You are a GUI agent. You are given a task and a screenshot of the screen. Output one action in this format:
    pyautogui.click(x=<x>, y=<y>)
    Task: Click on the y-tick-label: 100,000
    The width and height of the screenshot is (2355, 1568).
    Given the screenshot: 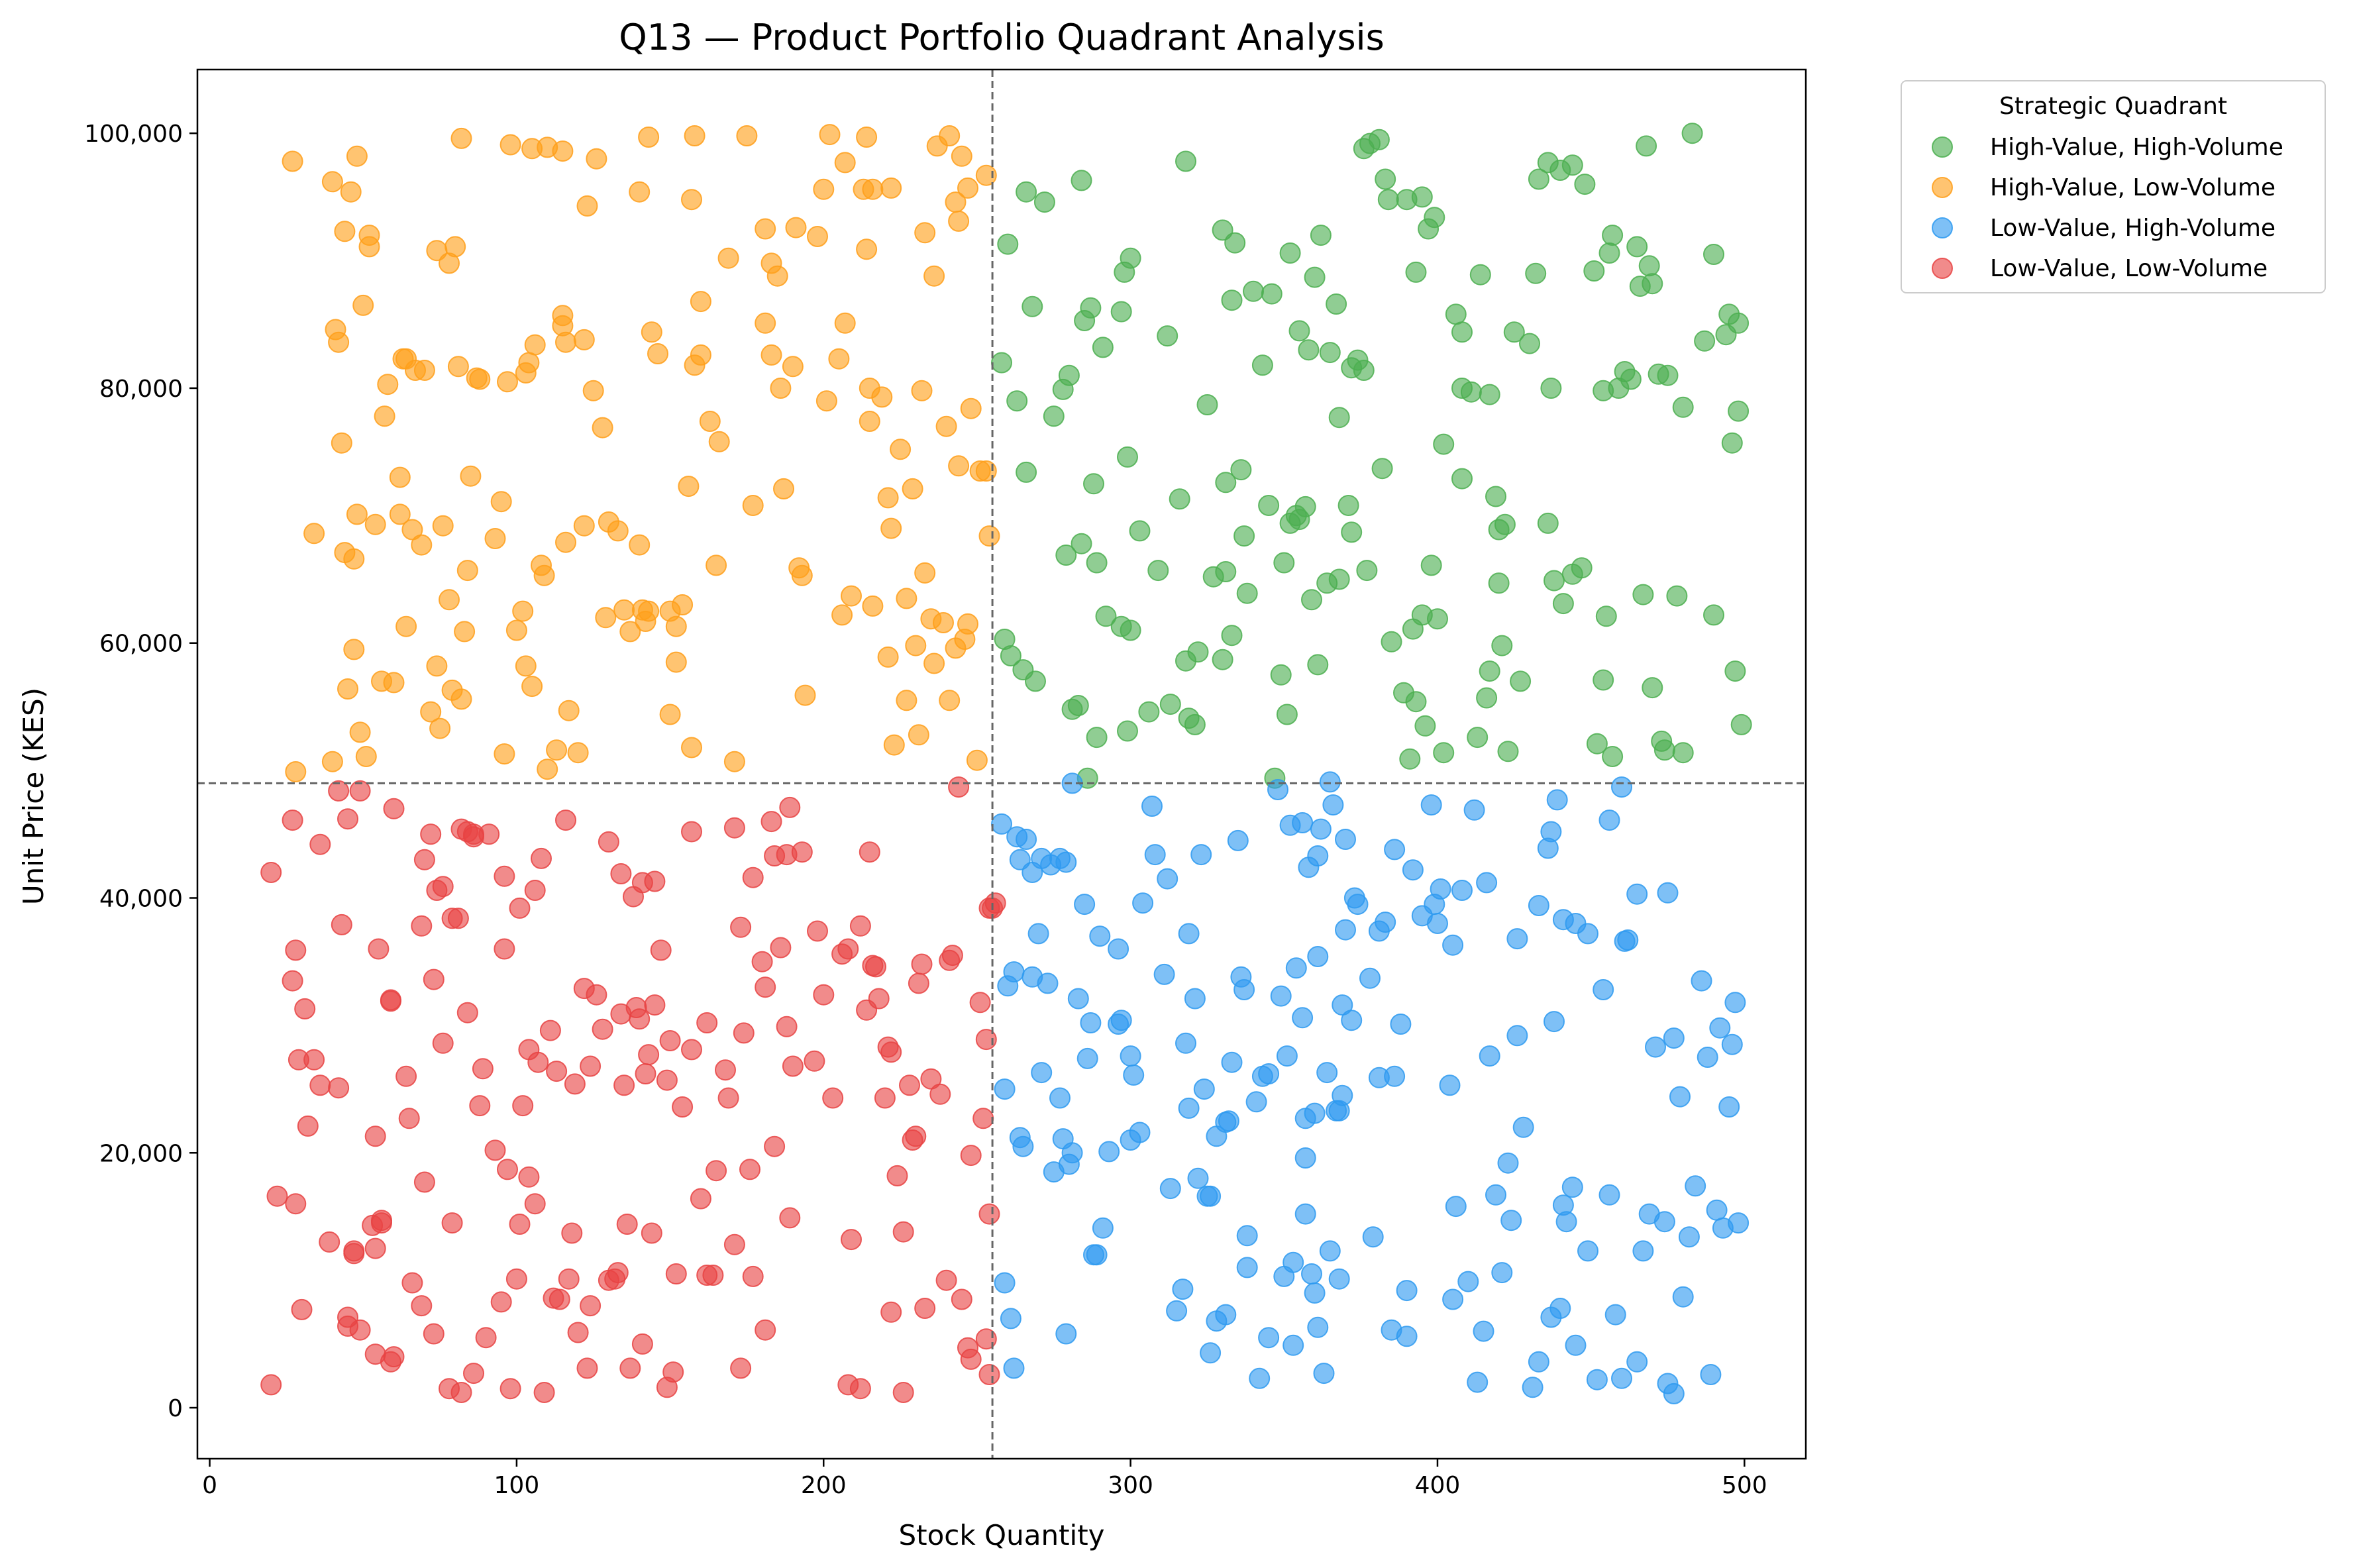 What is the action you would take?
    pyautogui.click(x=134, y=134)
    